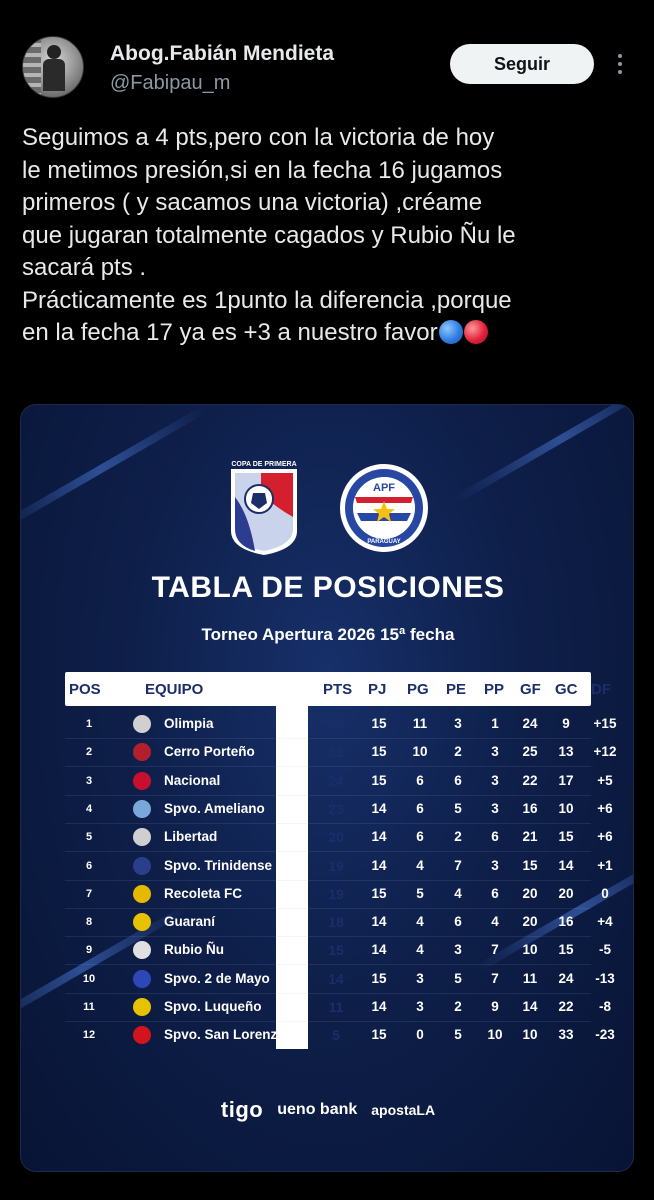  Describe the element at coordinates (530, 1034) in the screenshot. I see `cell-gf: 10` at that location.